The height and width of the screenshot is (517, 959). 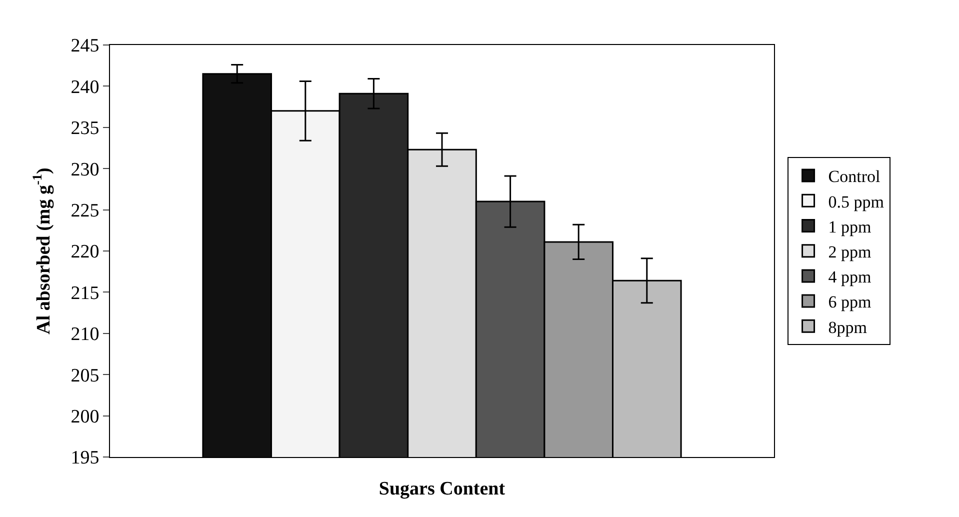 I want to click on y-tick-label: 230, so click(x=85, y=169).